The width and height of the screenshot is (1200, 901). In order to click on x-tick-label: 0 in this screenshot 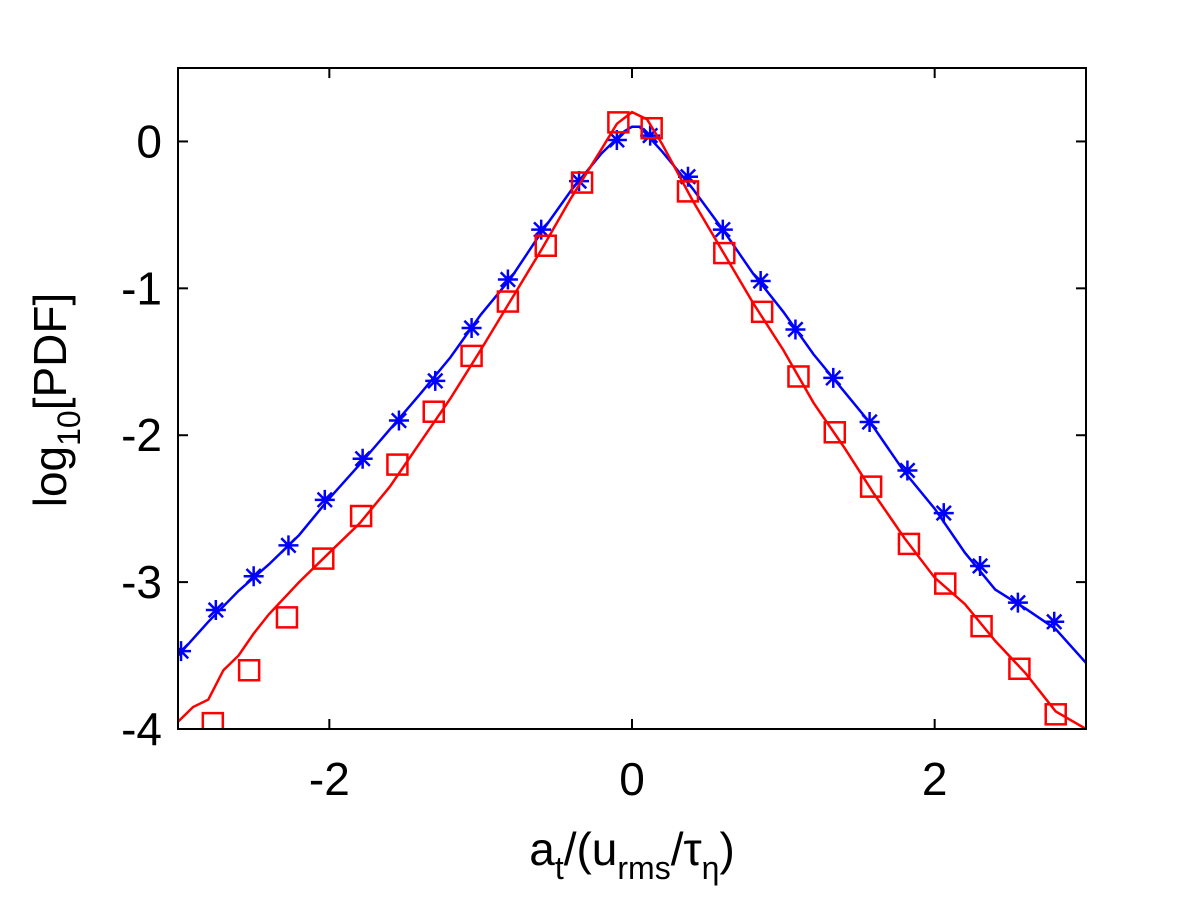, I will do `click(632, 779)`.